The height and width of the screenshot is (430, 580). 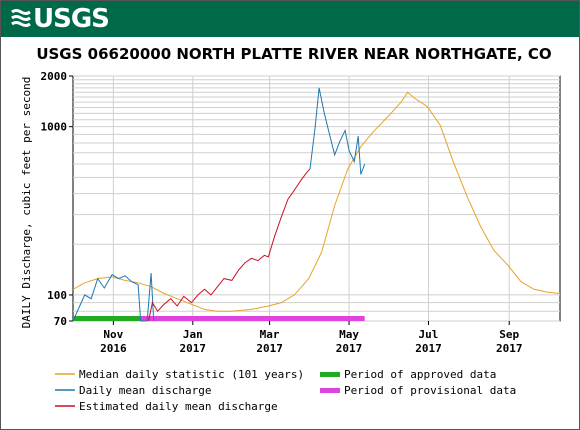 What do you see at coordinates (191, 374) in the screenshot?
I see `legend-label: Median daily statistic (101 years)` at bounding box center [191, 374].